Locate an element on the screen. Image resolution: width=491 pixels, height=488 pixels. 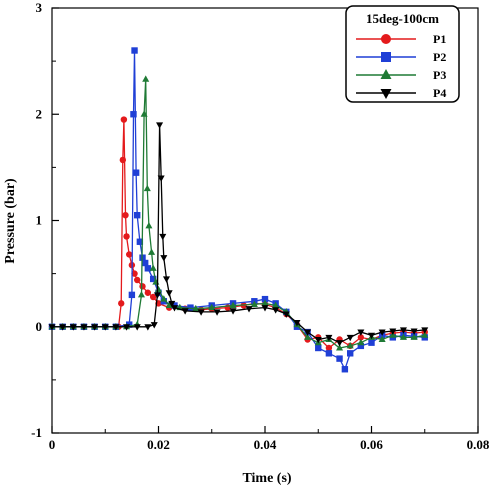
legend-title: 15deg-100cm is located at coordinates (402, 18).